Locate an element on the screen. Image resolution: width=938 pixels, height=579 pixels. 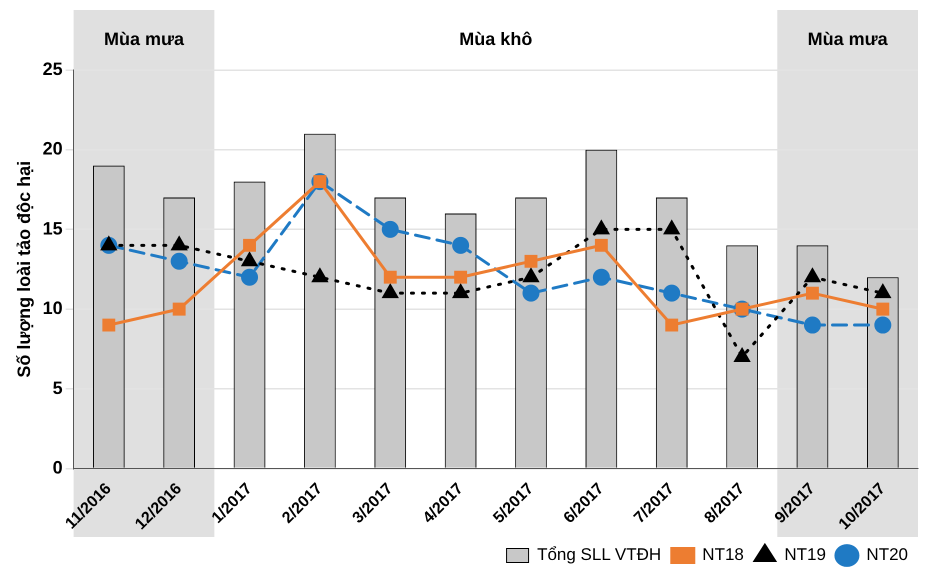
legend-label: NT19 is located at coordinates (805, 554).